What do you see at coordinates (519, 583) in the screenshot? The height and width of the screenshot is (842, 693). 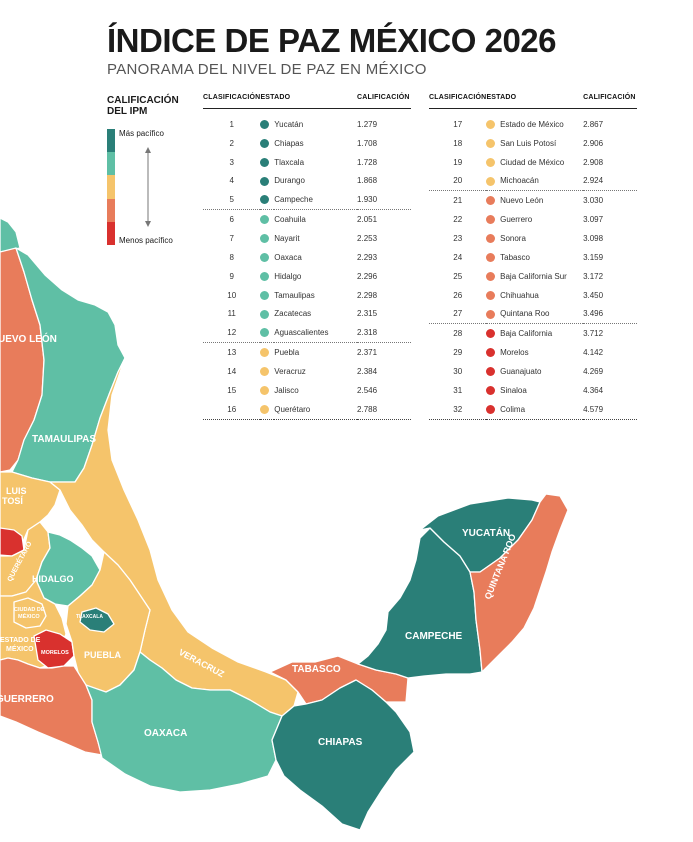 I see `state-quintana-roo` at bounding box center [519, 583].